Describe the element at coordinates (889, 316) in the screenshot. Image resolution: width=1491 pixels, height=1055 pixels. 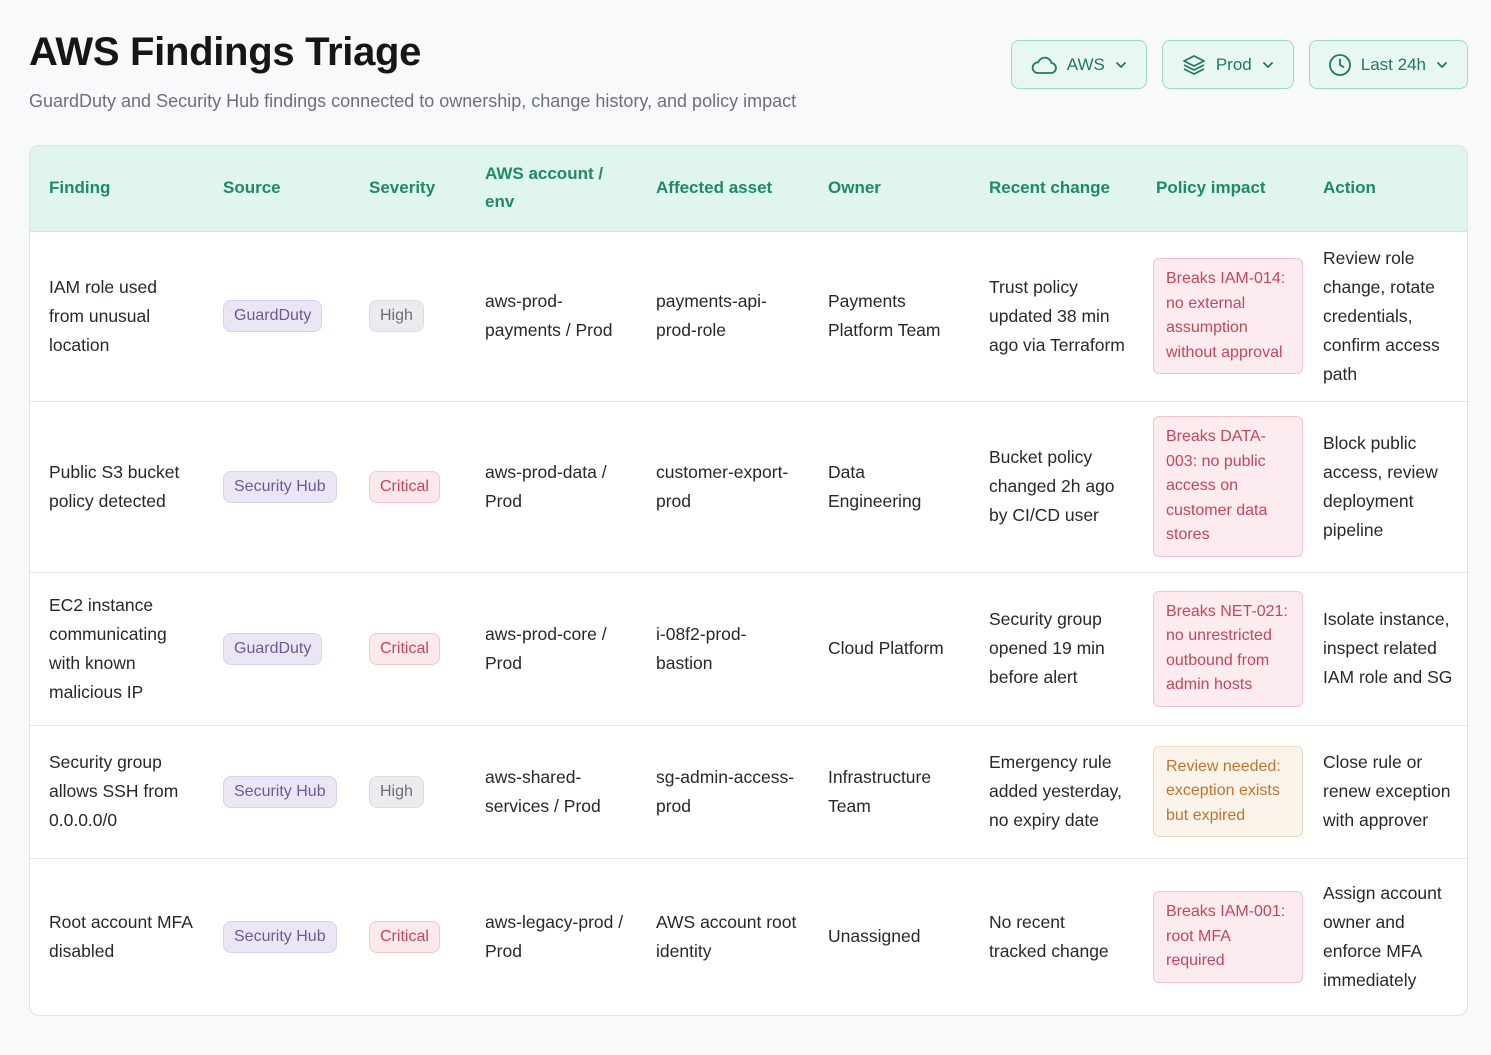
I see `owner-cell: Payments Platform Team` at that location.